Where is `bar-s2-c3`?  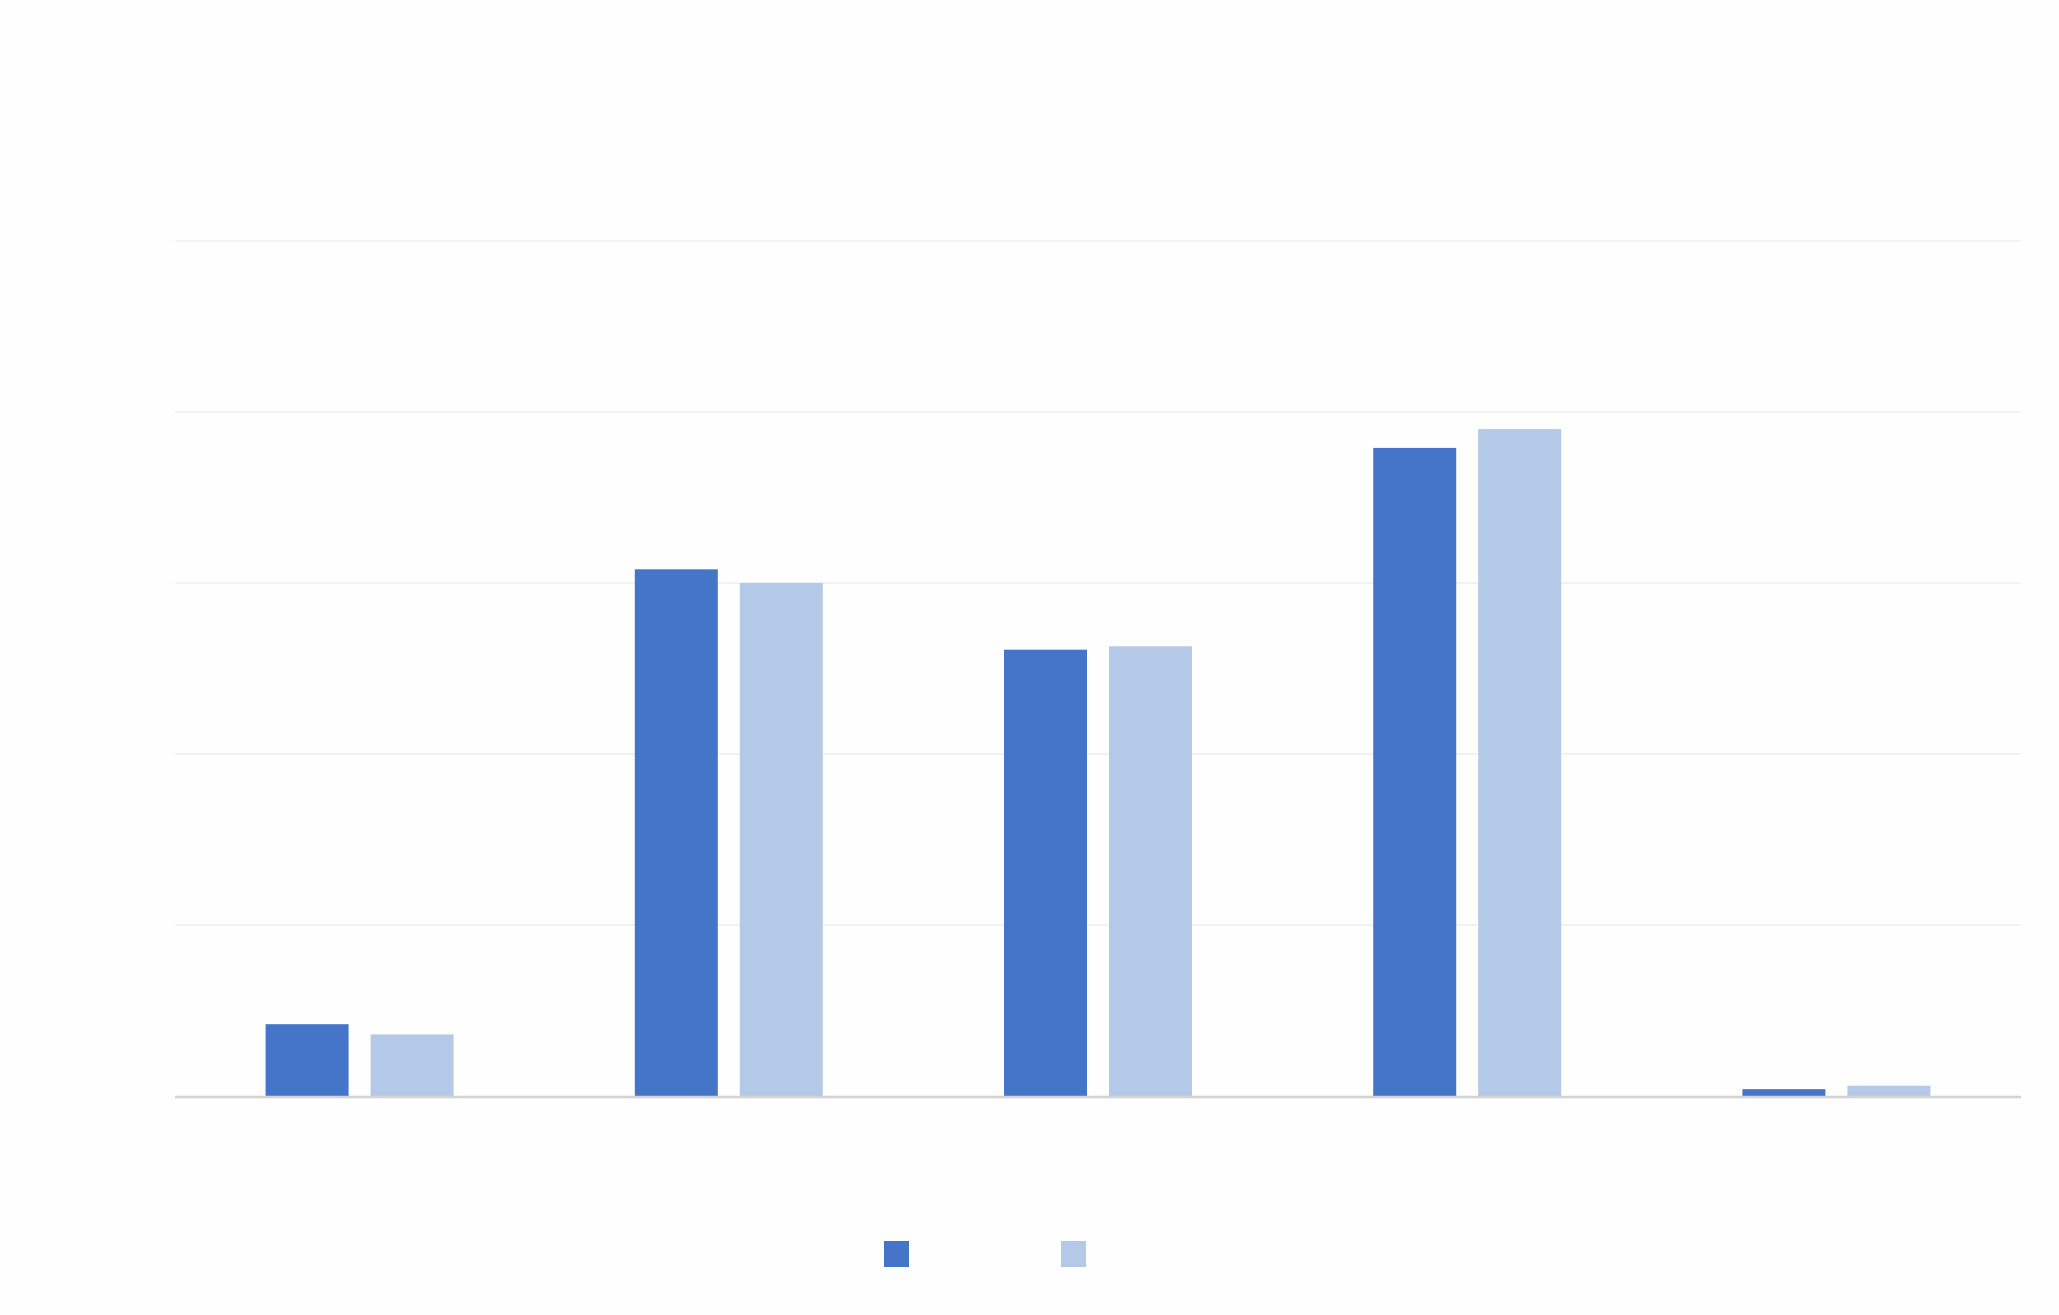
bar-s2-c3 is located at coordinates (1150, 871).